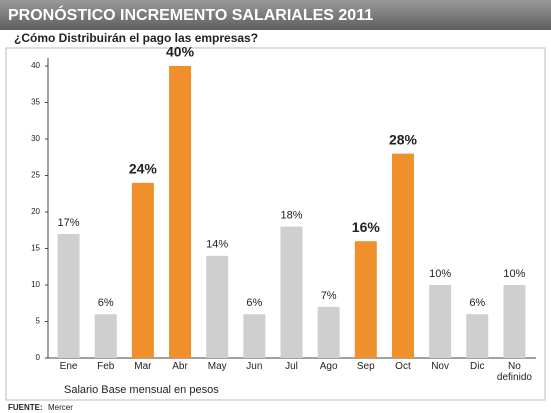  What do you see at coordinates (35, 138) in the screenshot?
I see `y-tick-label: 30` at bounding box center [35, 138].